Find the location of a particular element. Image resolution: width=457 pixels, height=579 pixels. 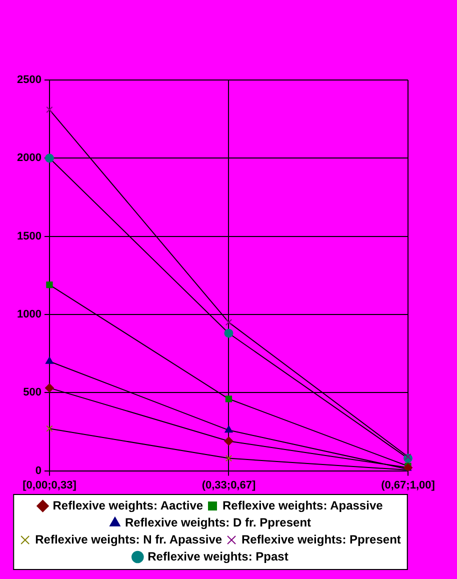

y-tick-label: 0 is located at coordinates (38, 470).